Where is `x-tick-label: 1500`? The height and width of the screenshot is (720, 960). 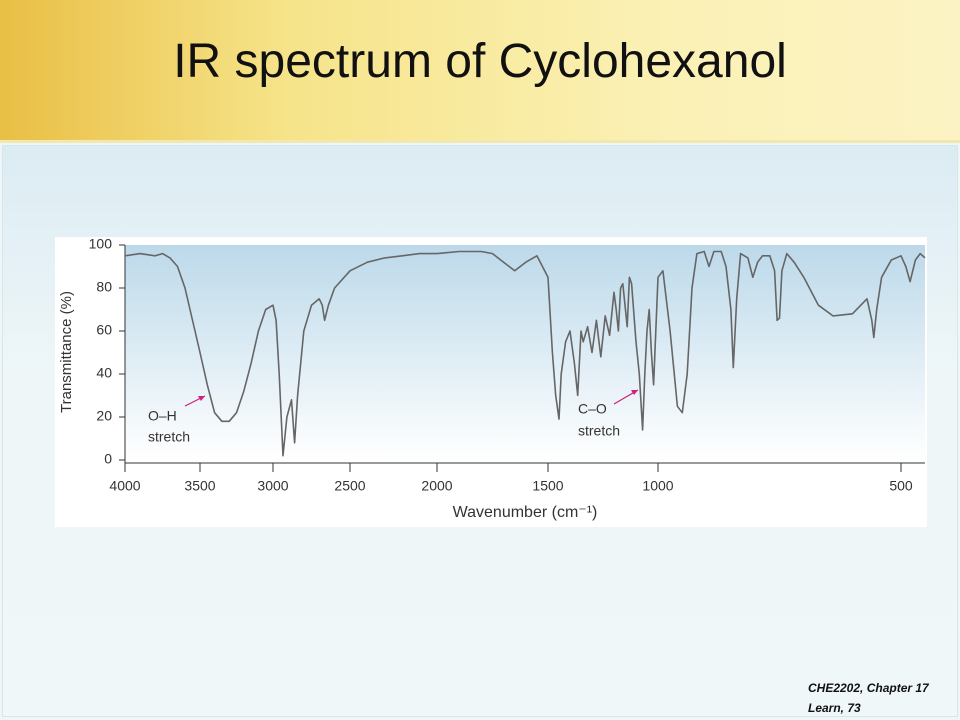
x-tick-label: 1500 is located at coordinates (547, 486).